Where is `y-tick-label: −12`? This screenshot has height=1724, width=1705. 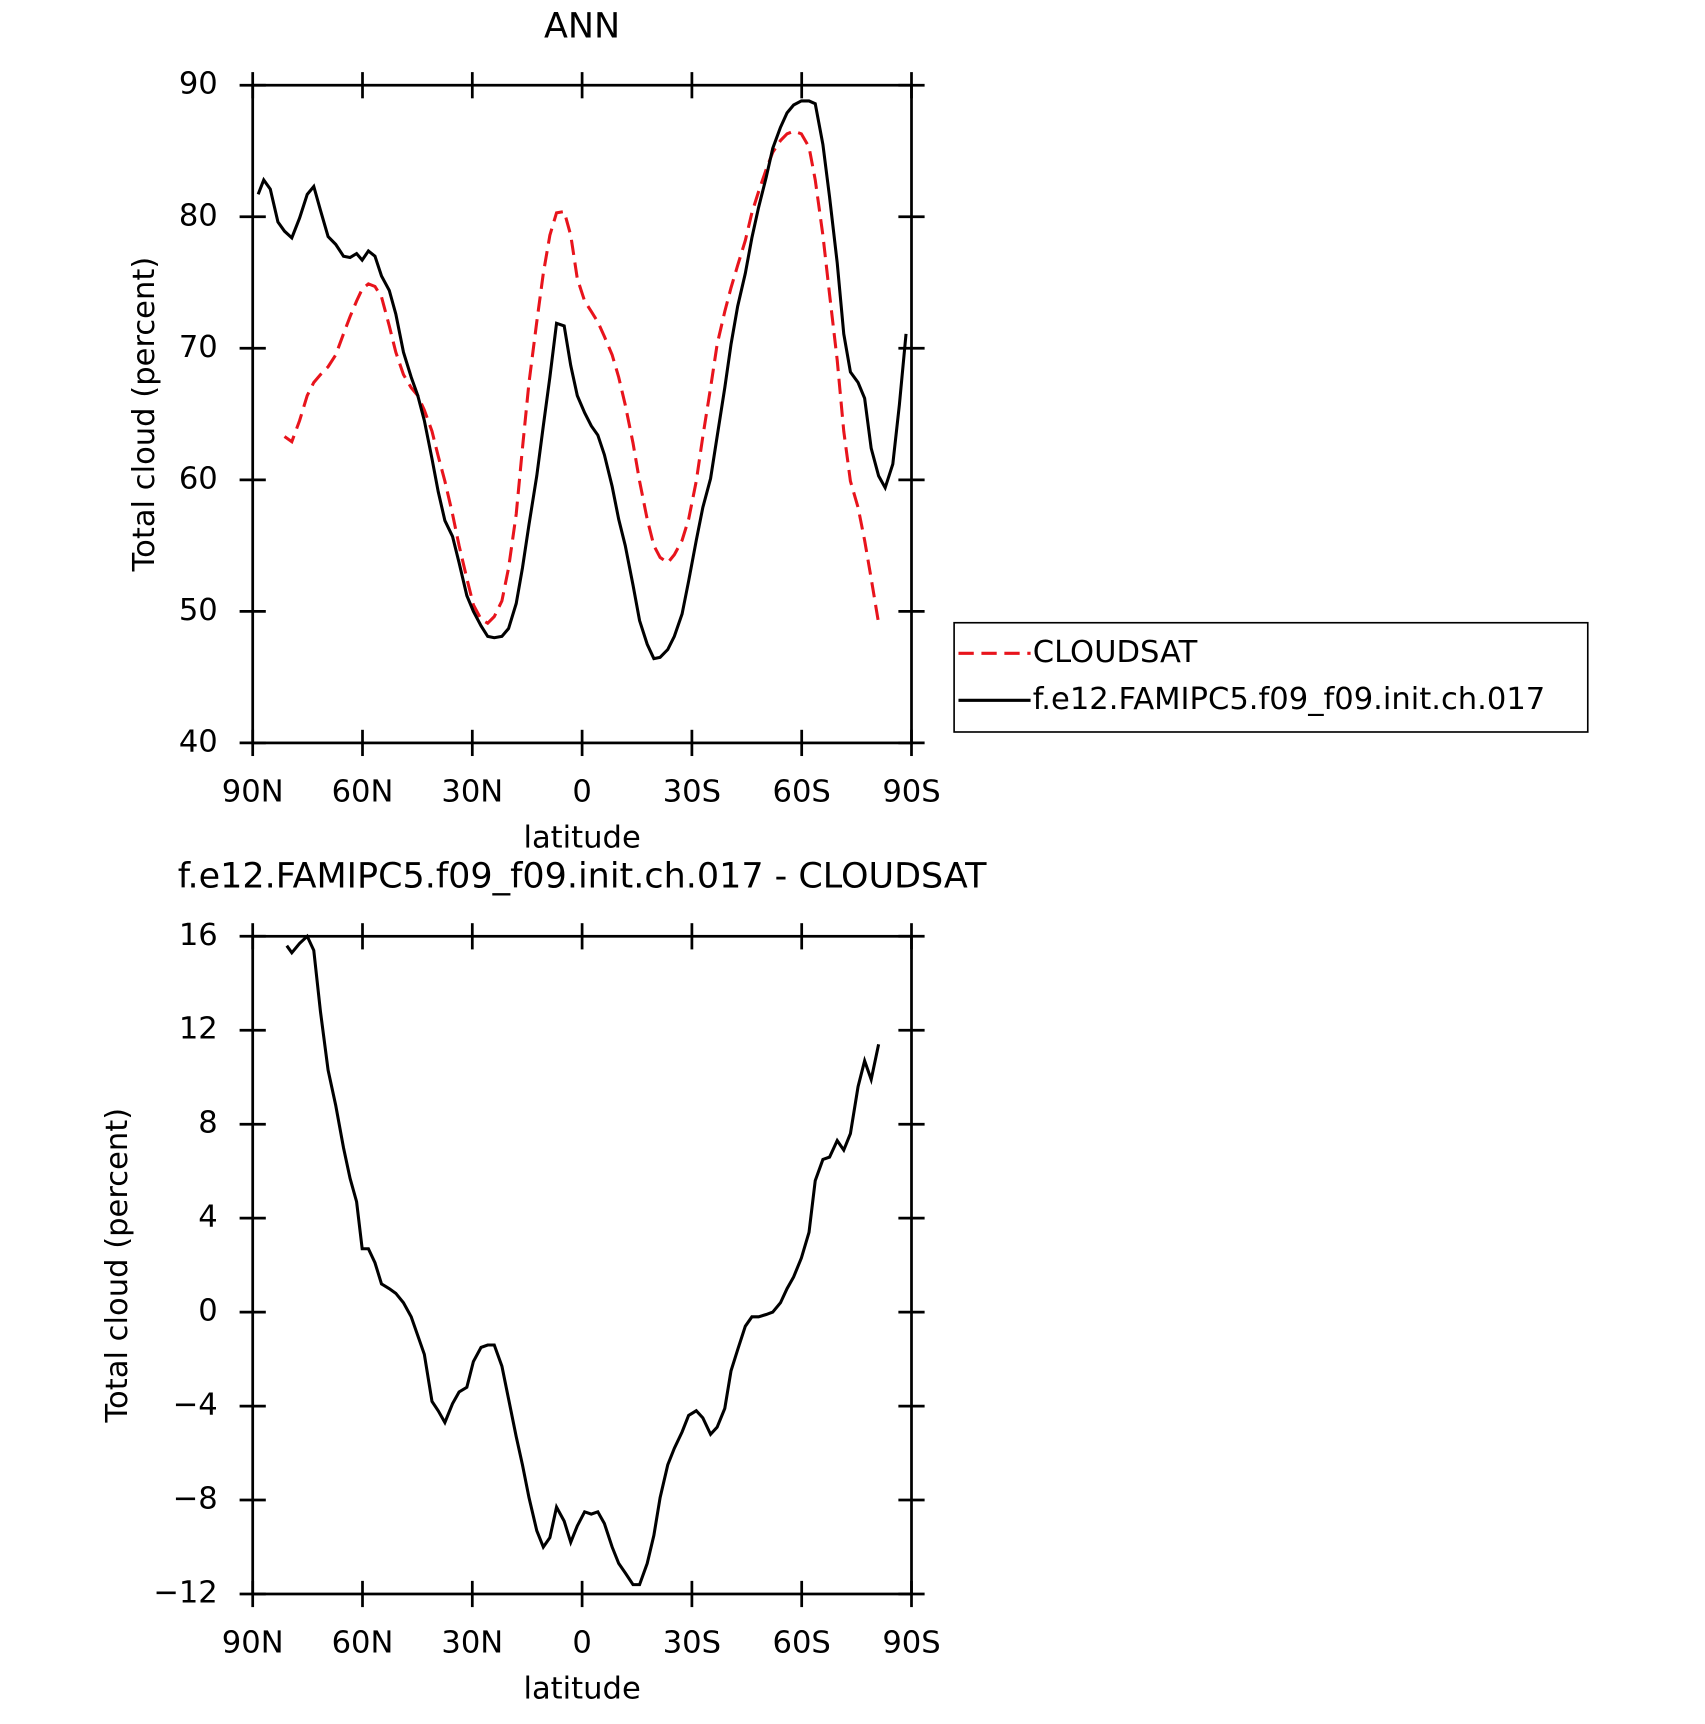 y-tick-label: −12 is located at coordinates (185, 1592).